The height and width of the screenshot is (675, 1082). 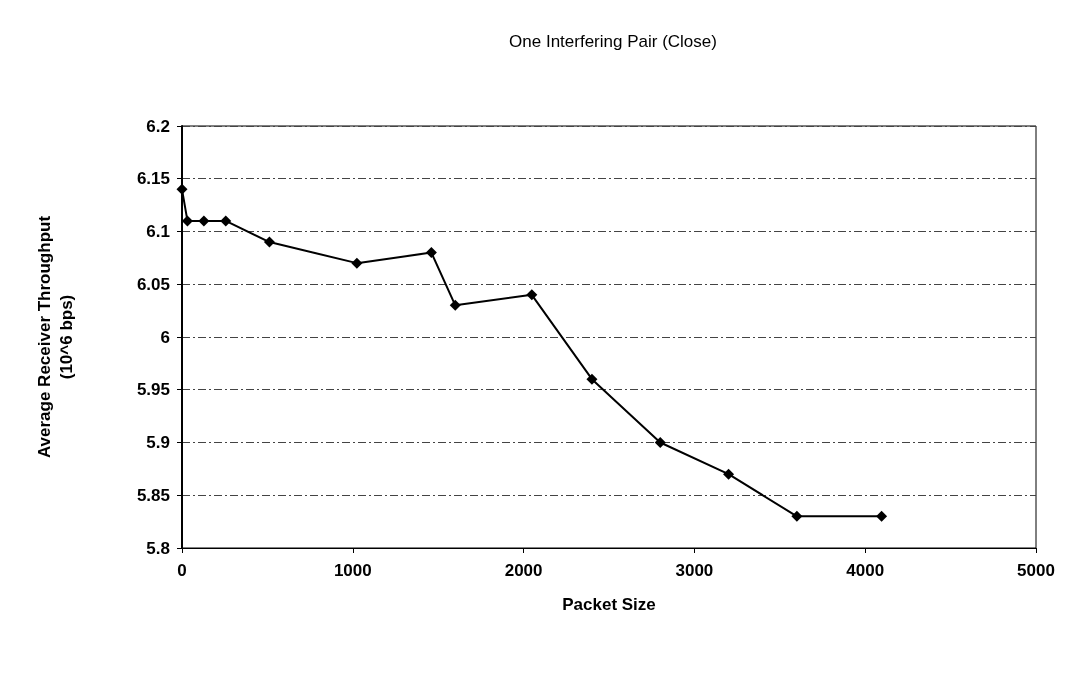 I want to click on y-axis-title: Average Receiver Throughput (10^6 bps), so click(x=55, y=337).